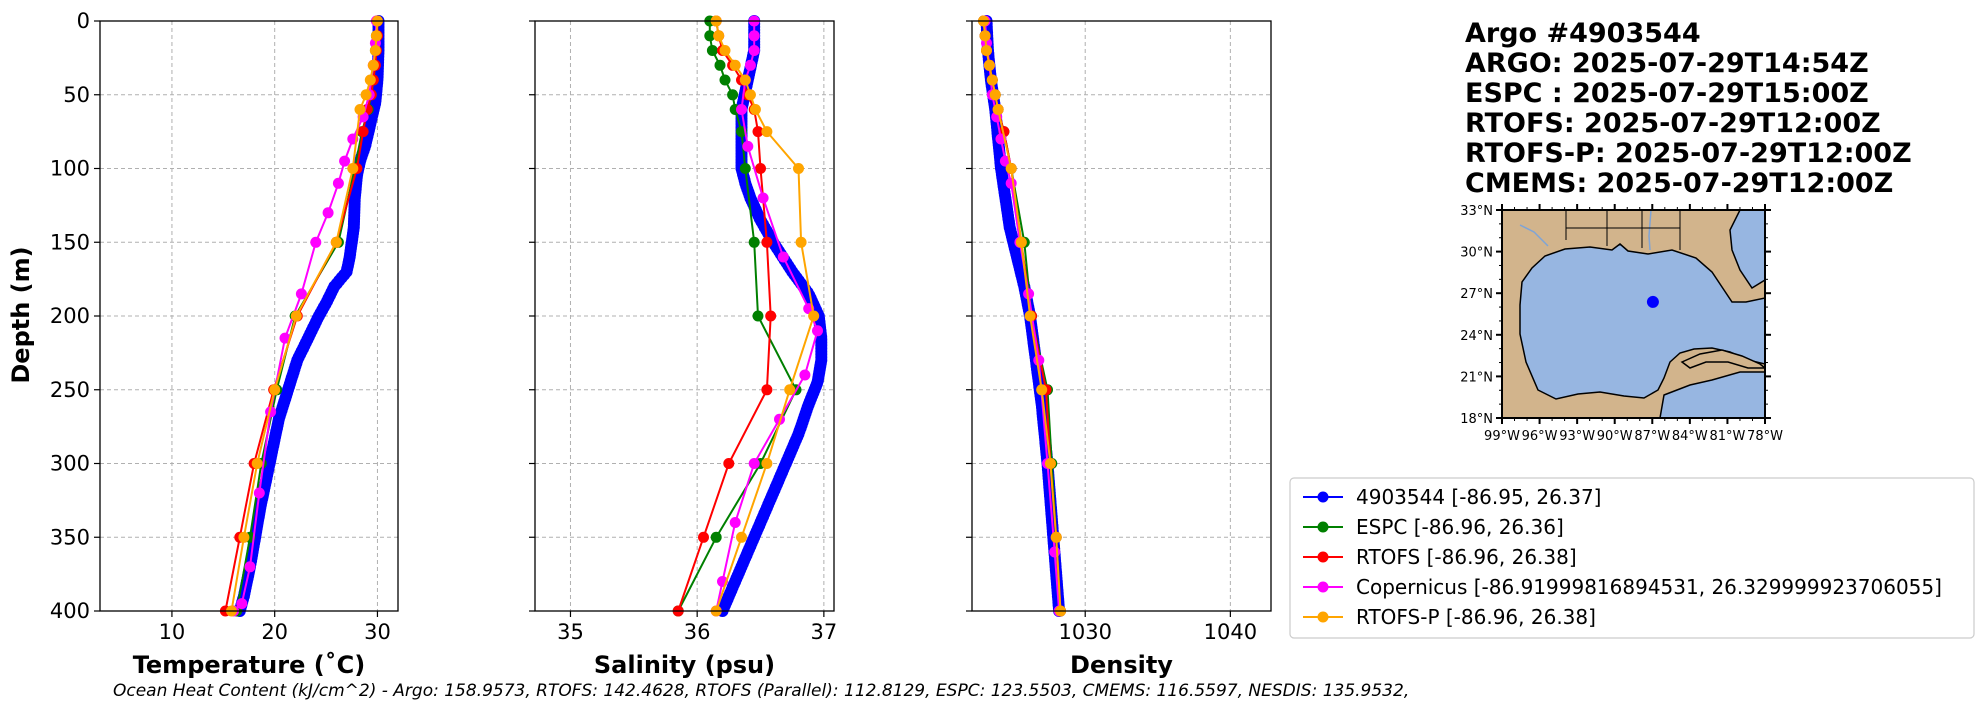 The image size is (1987, 712). I want to click on map-lon-label: 84°W, so click(1690, 436).